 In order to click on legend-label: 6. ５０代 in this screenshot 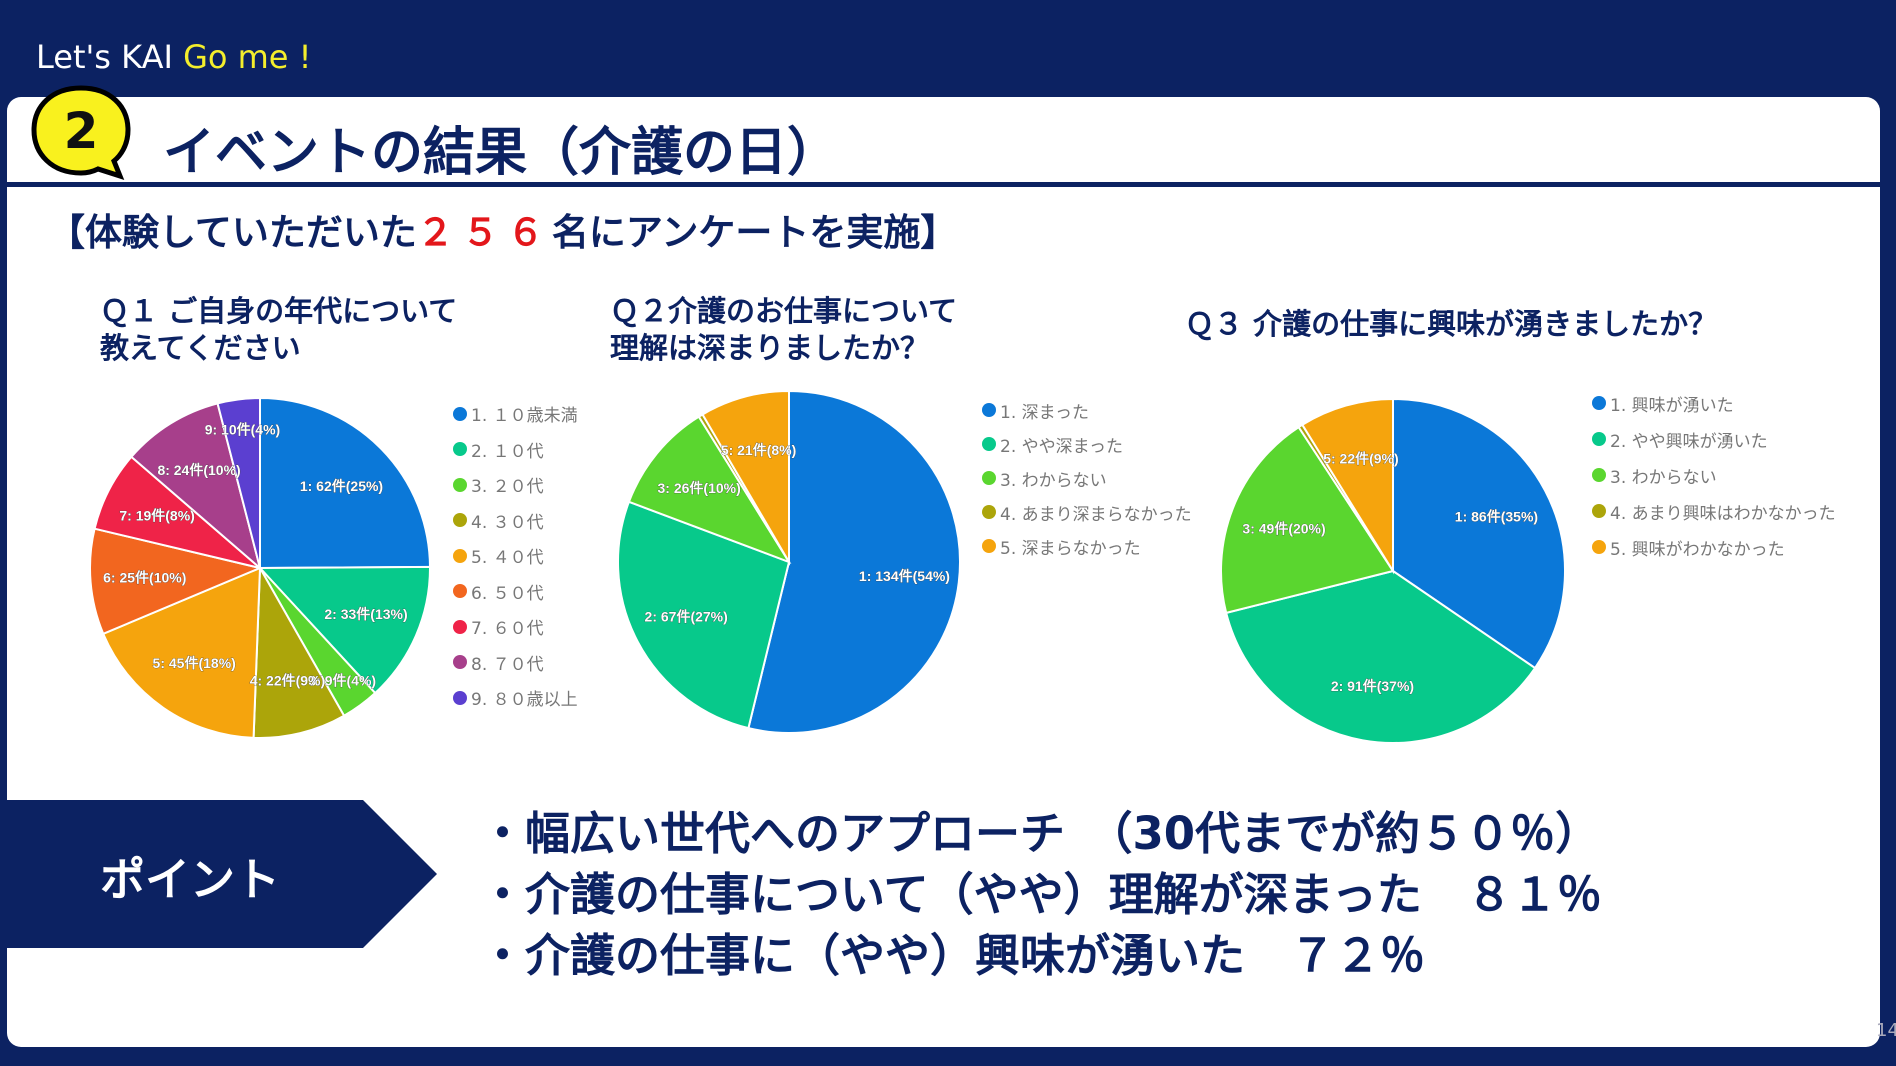, I will do `click(507, 593)`.